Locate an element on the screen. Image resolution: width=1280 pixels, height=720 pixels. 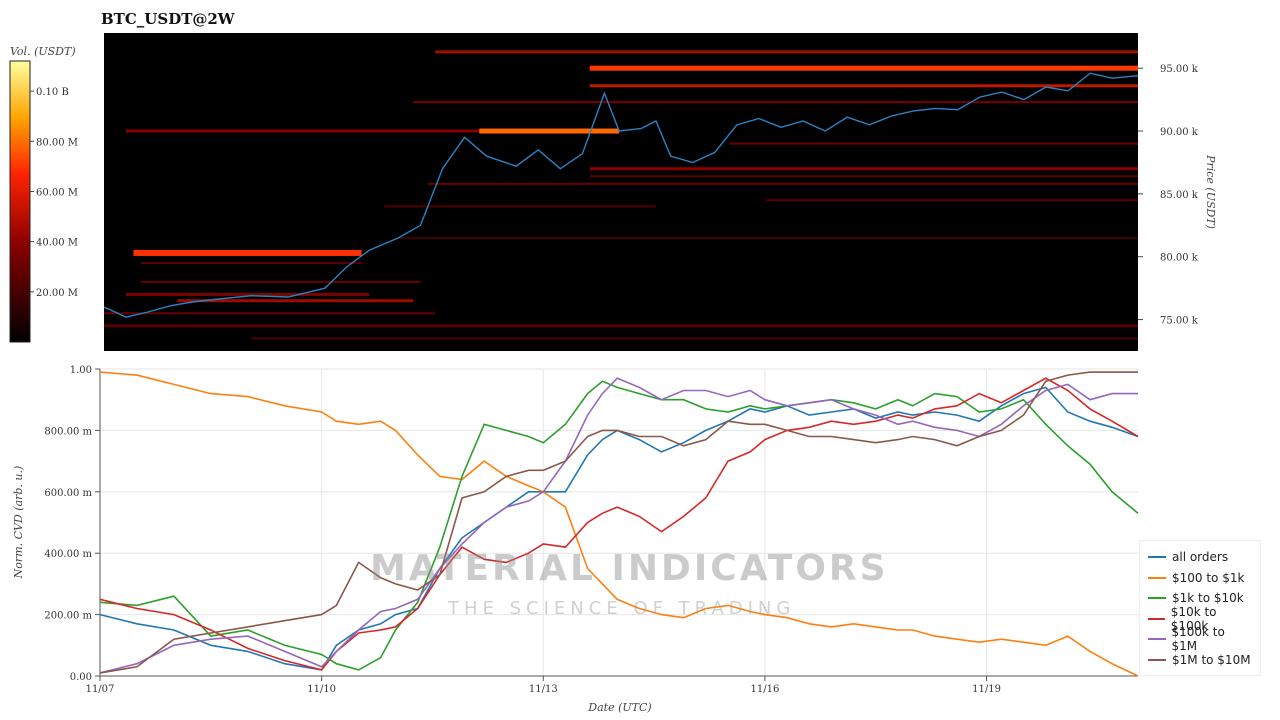
legend-item-1m-to-10m: $1M to $10M is located at coordinates (1200, 660).